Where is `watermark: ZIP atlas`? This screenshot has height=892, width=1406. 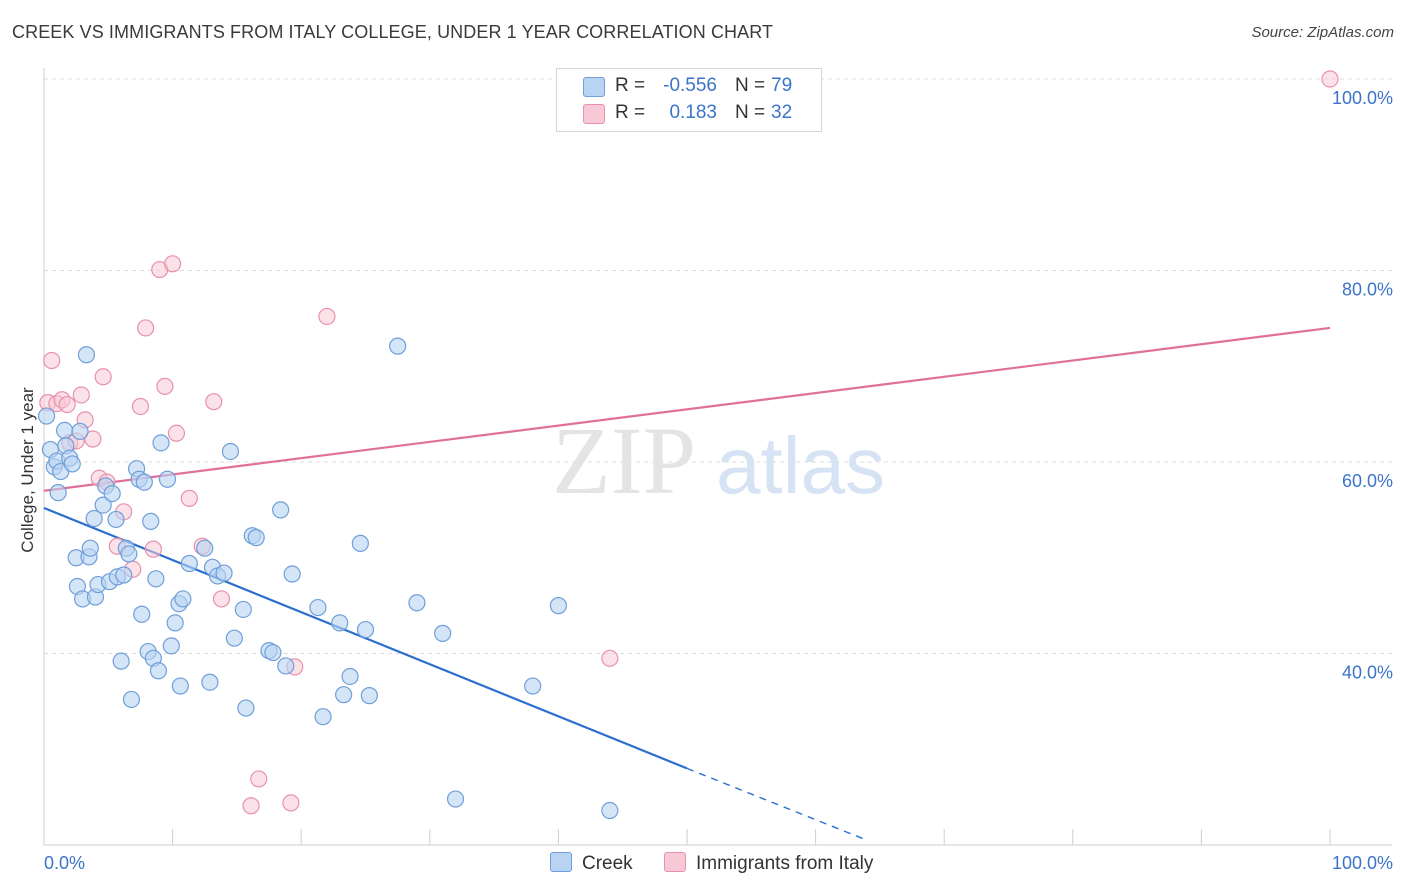 watermark: ZIP atlas is located at coordinates (718, 460).